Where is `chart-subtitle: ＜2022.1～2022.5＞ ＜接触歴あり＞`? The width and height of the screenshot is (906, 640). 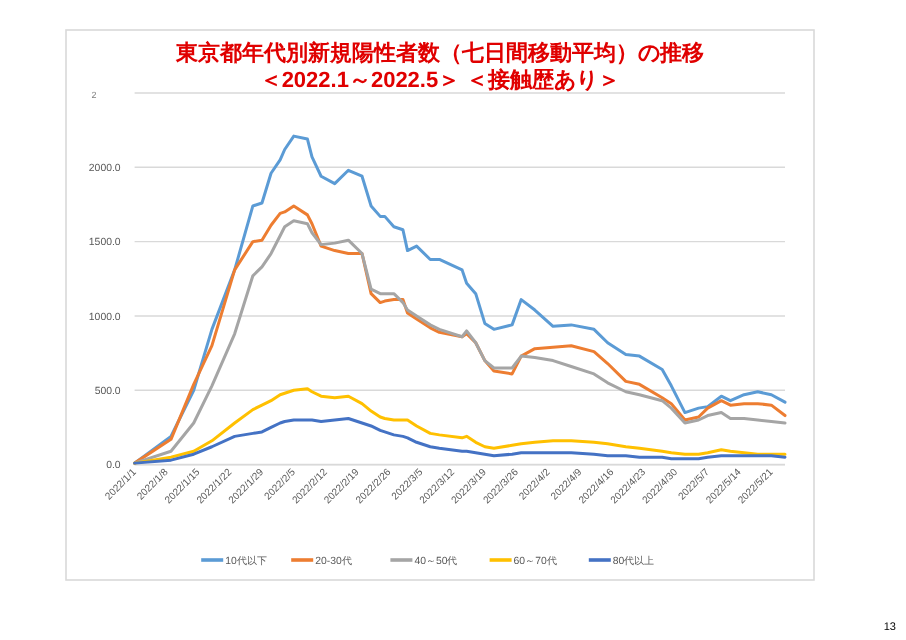 chart-subtitle: ＜2022.1～2022.5＞ ＜接触歴あり＞ is located at coordinates (440, 80).